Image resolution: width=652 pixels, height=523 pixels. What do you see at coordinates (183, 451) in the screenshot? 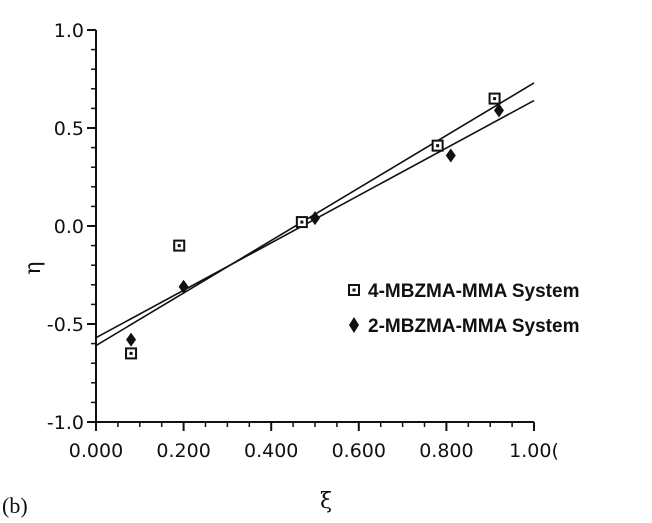
I see `x-tick-label: 0.200` at bounding box center [183, 451].